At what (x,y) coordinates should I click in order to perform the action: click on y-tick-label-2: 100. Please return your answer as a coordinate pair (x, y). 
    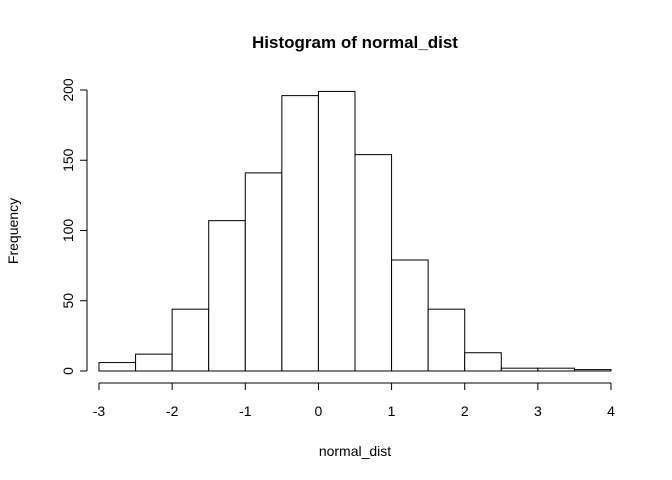
    Looking at the image, I should click on (68, 231).